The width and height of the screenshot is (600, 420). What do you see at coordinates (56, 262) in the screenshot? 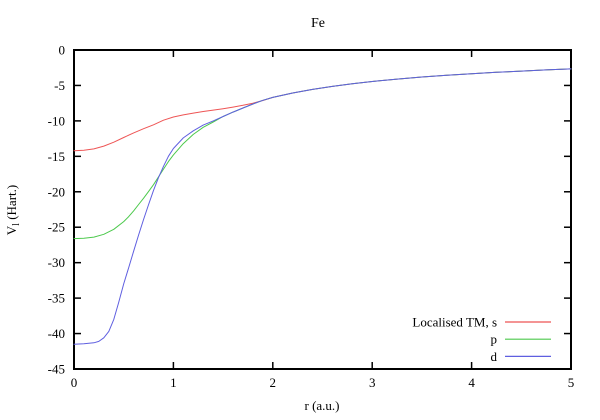
I see `y-axis-tick-label: -30` at bounding box center [56, 262].